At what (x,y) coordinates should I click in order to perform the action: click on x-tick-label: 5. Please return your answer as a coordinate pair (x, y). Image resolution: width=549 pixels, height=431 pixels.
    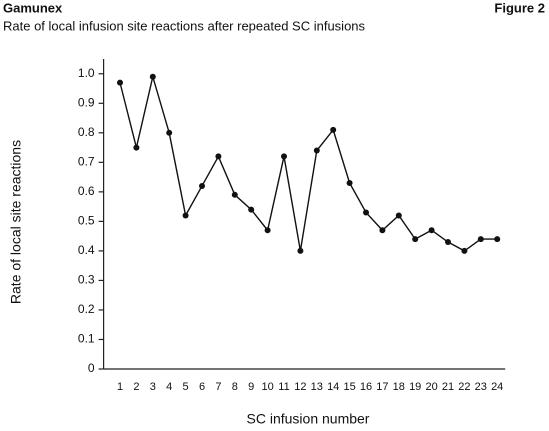
    Looking at the image, I should click on (186, 387).